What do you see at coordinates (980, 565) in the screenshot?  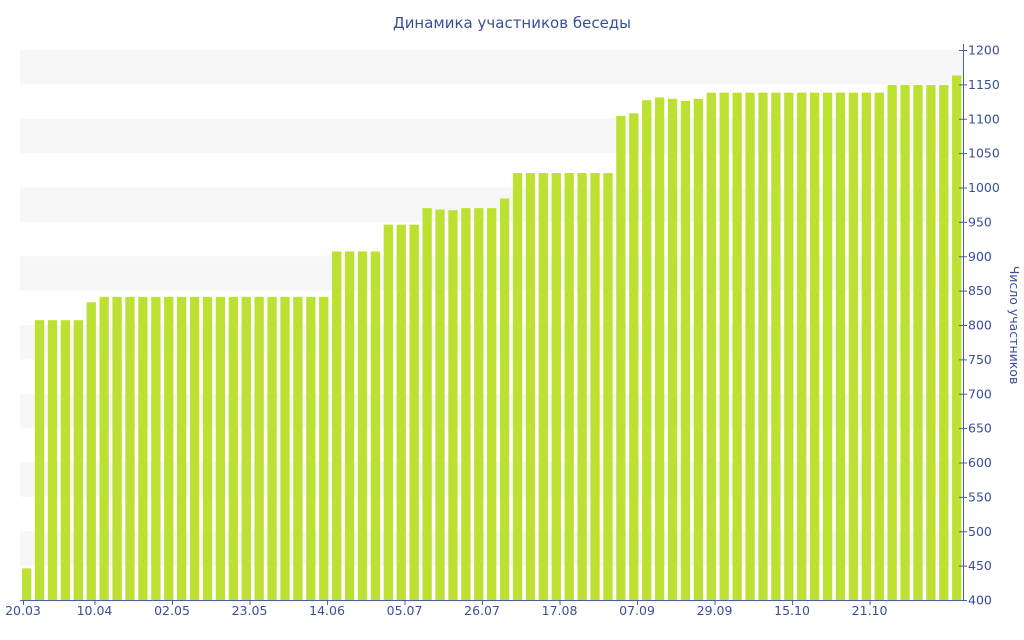 I see `y-tick-label: 450` at bounding box center [980, 565].